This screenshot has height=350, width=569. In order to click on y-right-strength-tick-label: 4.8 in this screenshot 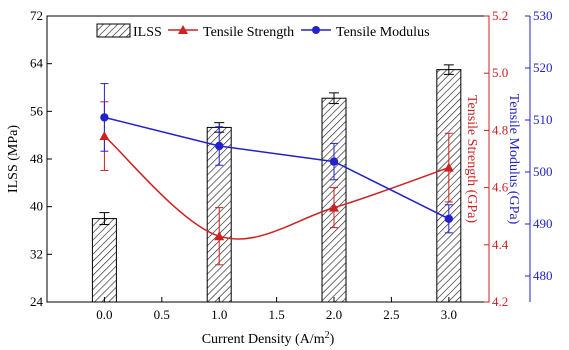, I will do `click(500, 129)`.